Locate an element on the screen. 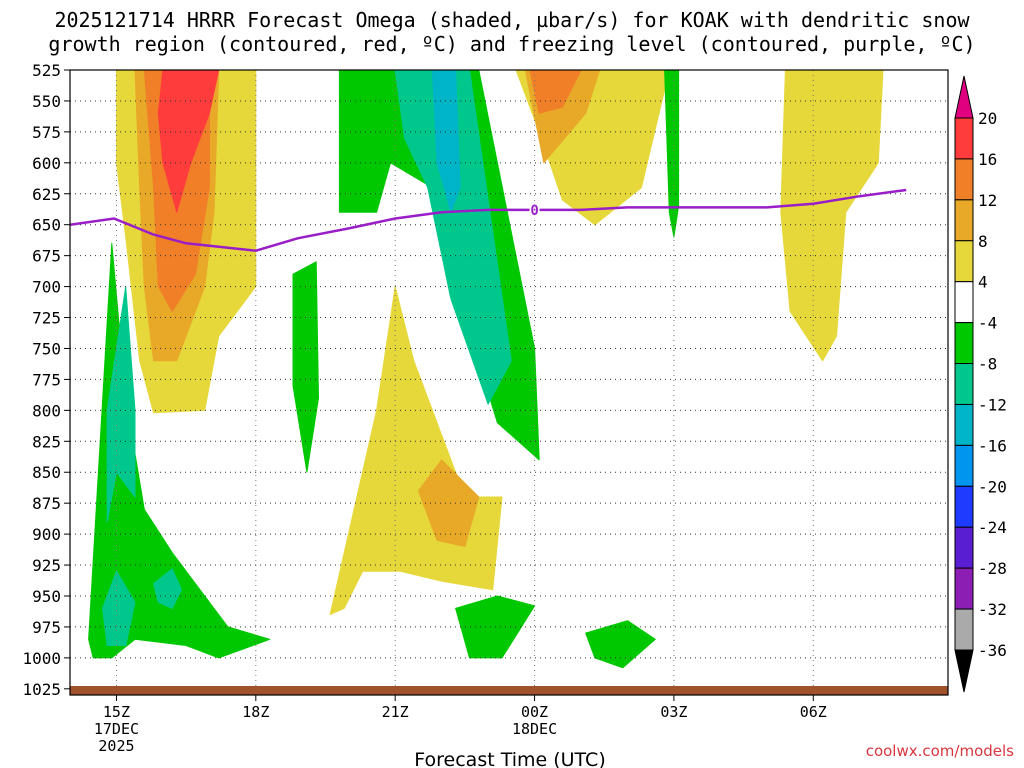 Image resolution: width=1024 pixels, height=768 pixels. x-tick-label-03Z: 03Z is located at coordinates (673, 712).